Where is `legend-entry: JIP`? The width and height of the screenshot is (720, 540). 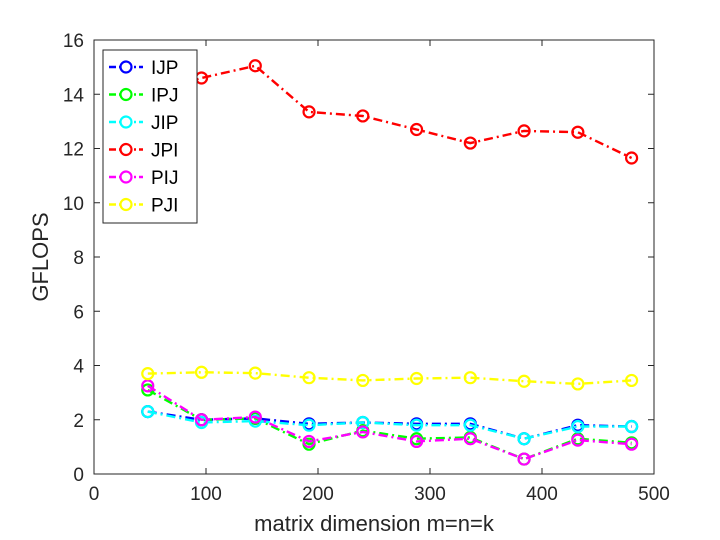
legend-entry: JIP is located at coordinates (143, 123).